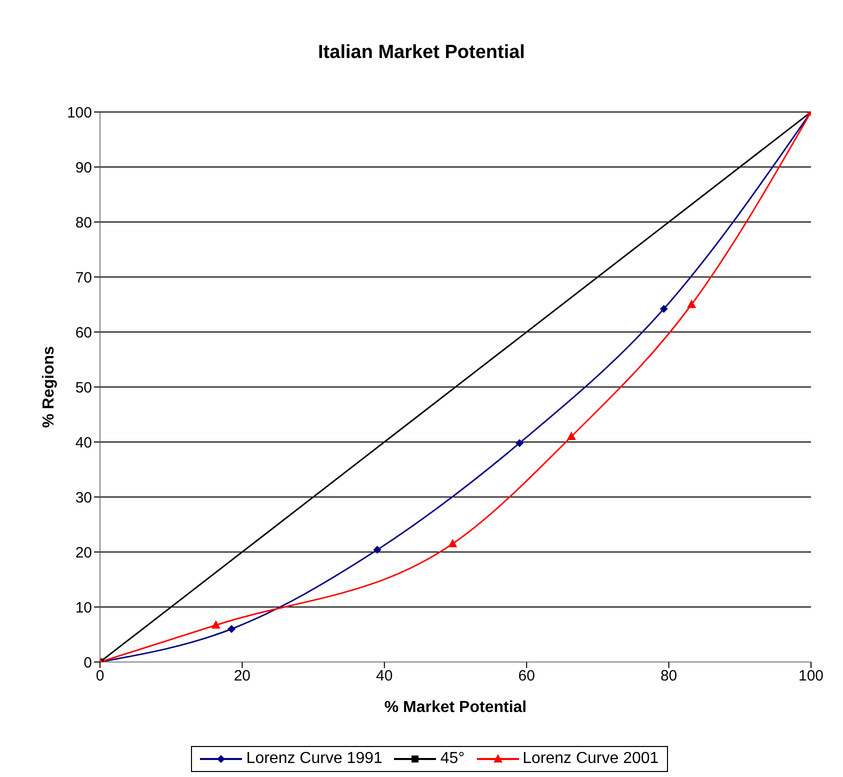 The image size is (843, 777). I want to click on chart-title: Italian Market Potential, so click(421, 53).